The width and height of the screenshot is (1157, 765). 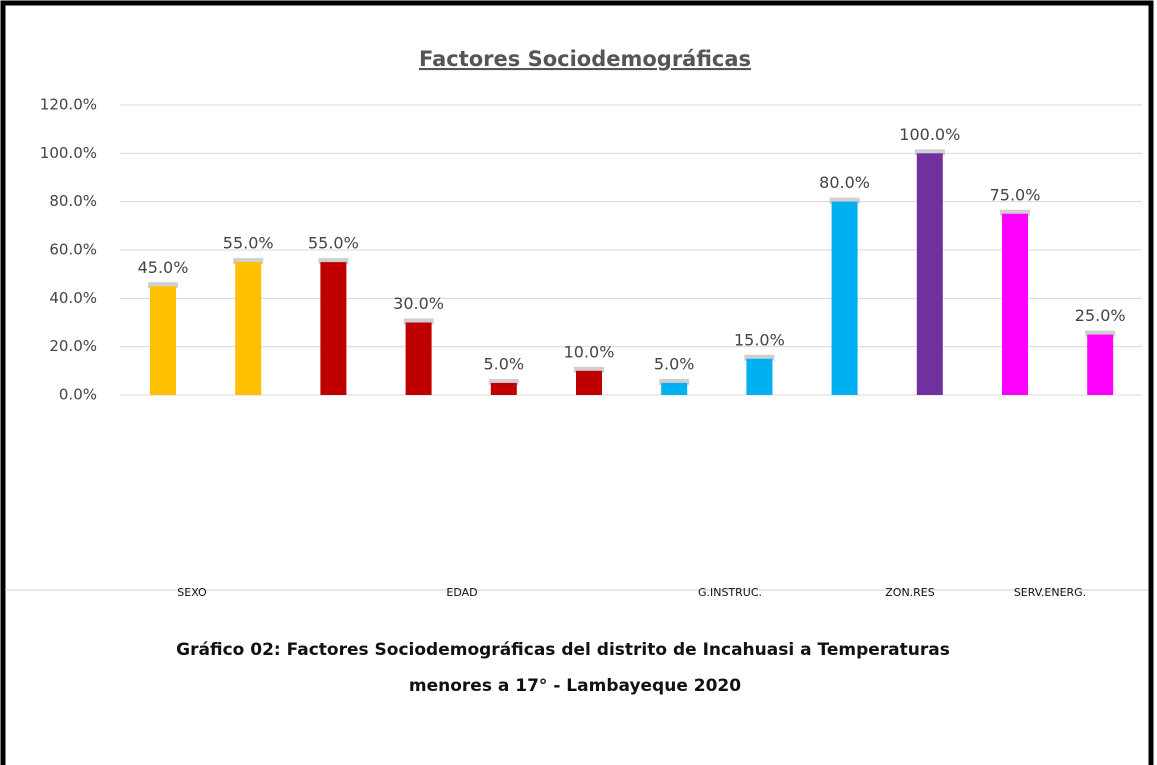 What do you see at coordinates (910, 592) in the screenshot?
I see `group-label: ZON.RES` at bounding box center [910, 592].